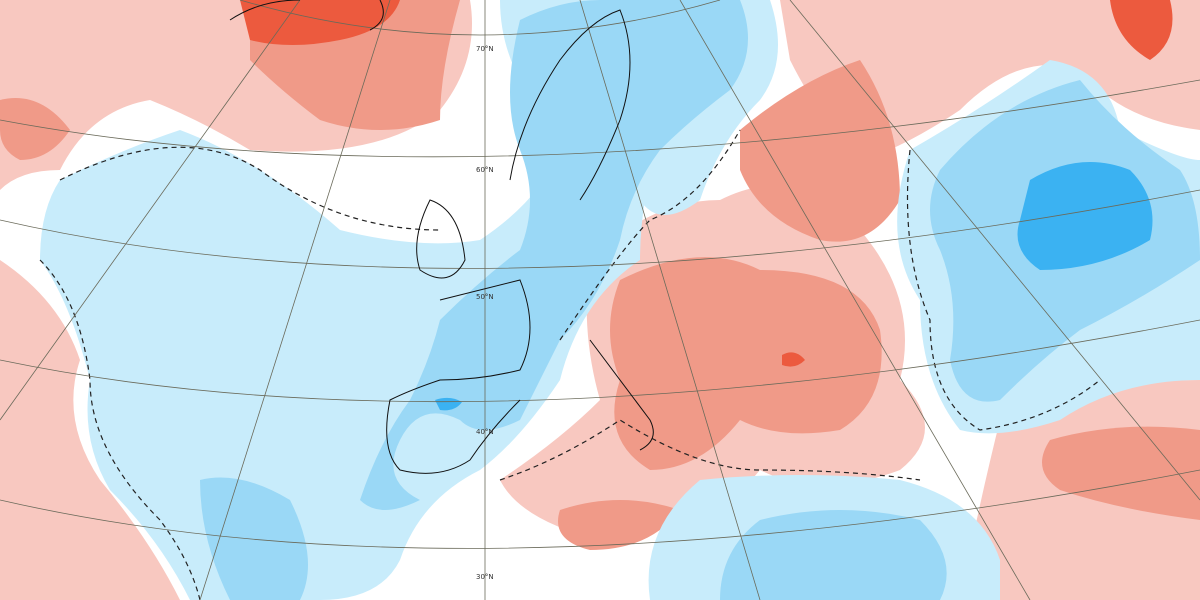 The width and height of the screenshot is (1200, 600). I want to click on latitude-label: 50°N, so click(485, 297).